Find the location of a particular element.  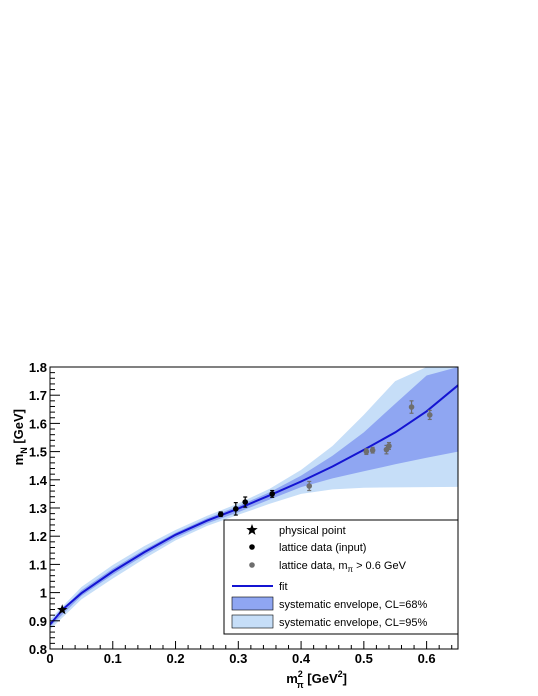

legend-input-marker is located at coordinates (252, 547).